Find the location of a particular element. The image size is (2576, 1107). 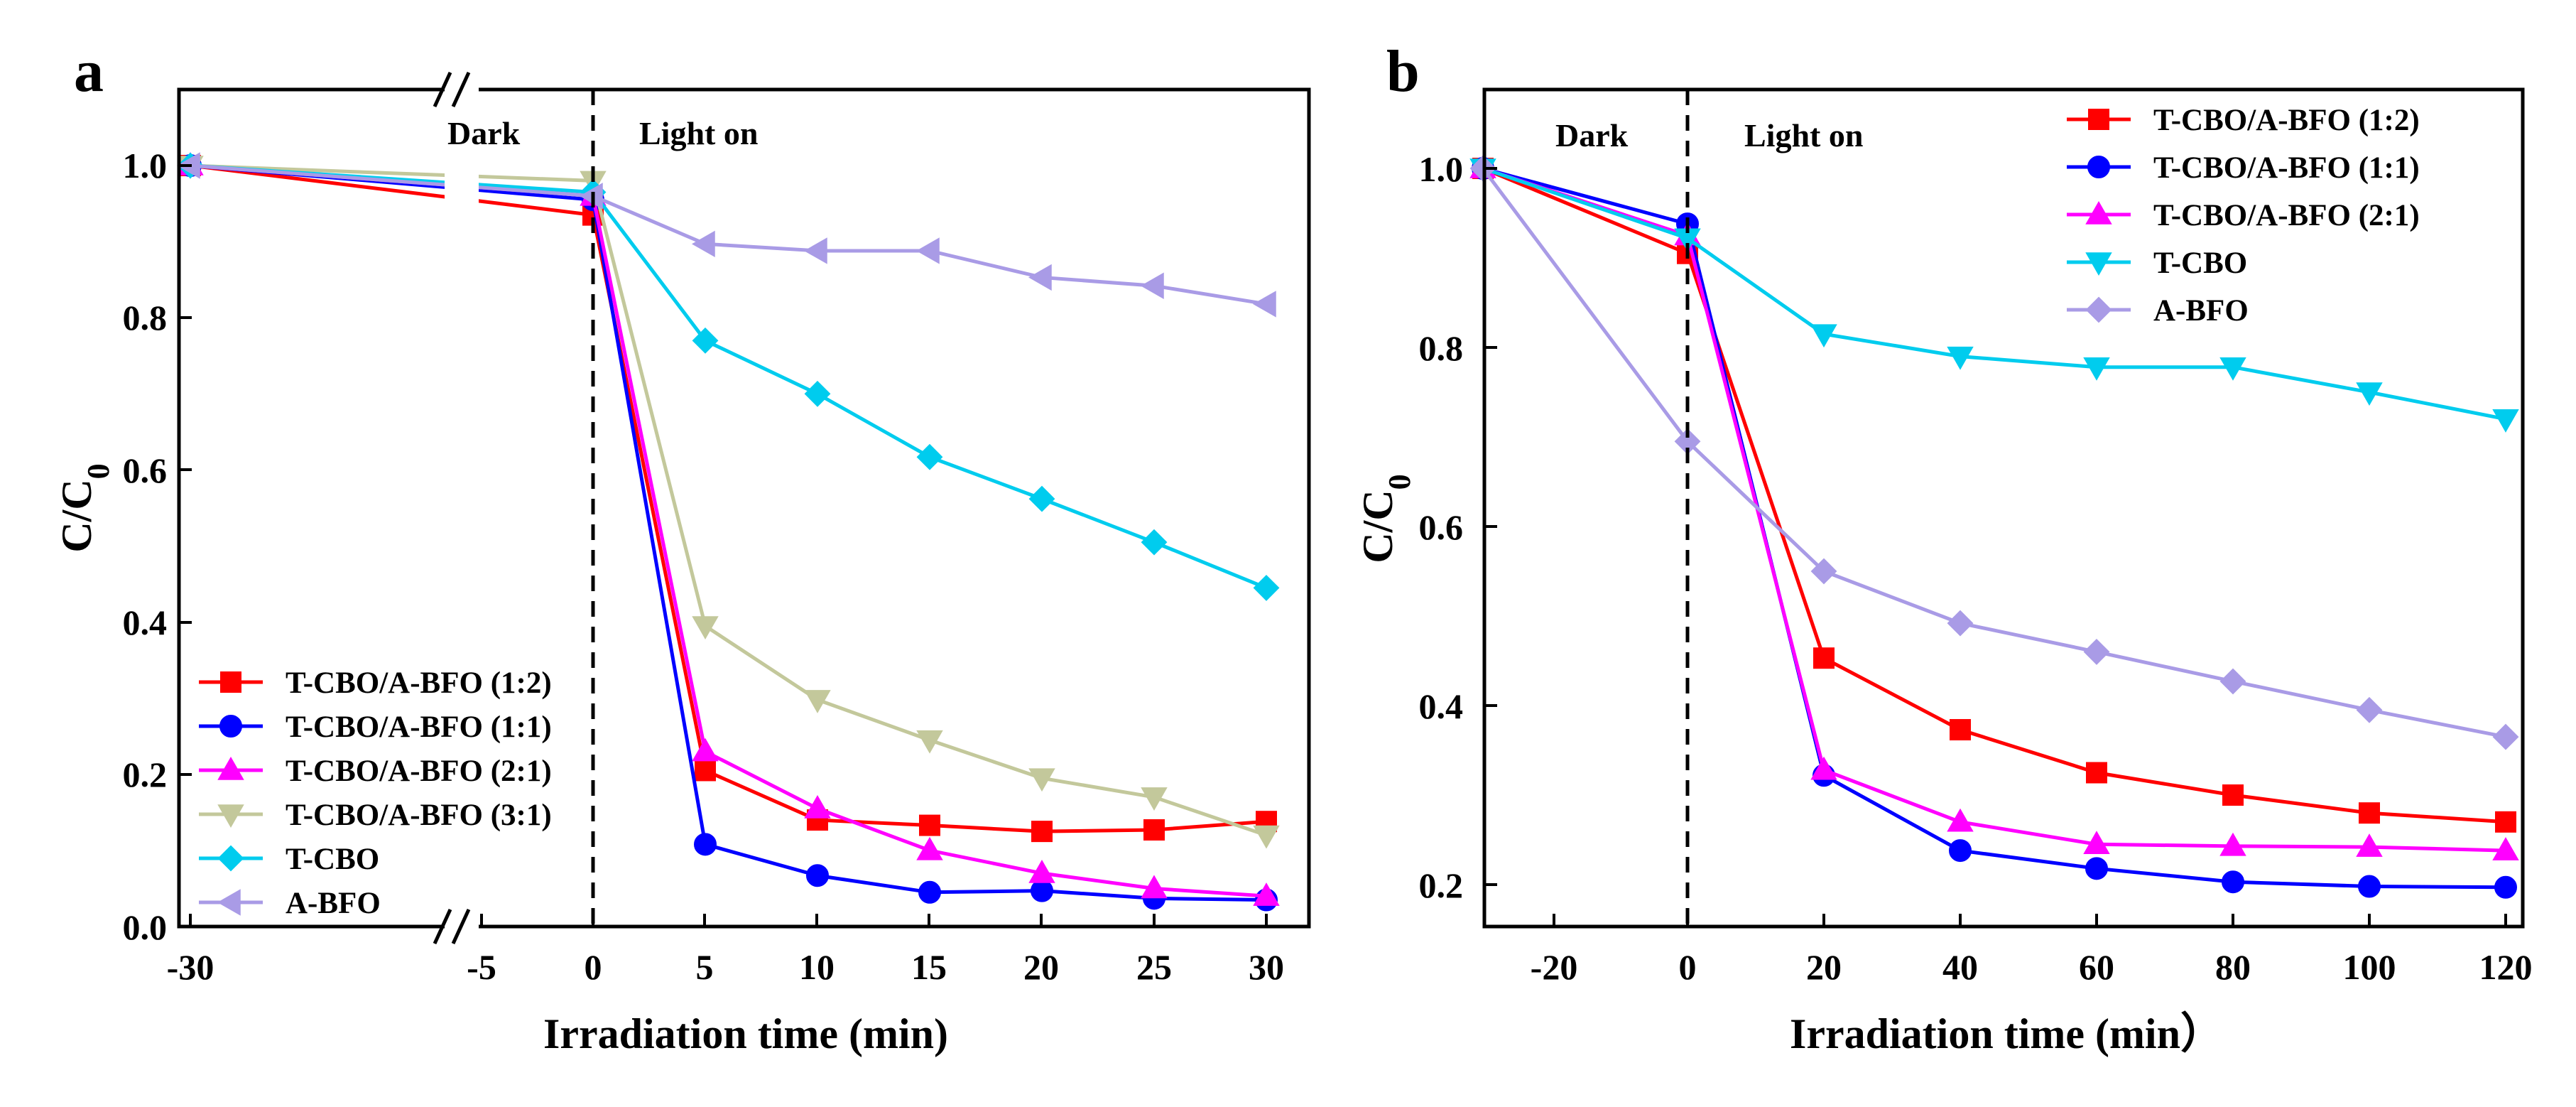

panel-a-legend-item: T-CBO/A-BFO (3:1) is located at coordinates (376, 816).